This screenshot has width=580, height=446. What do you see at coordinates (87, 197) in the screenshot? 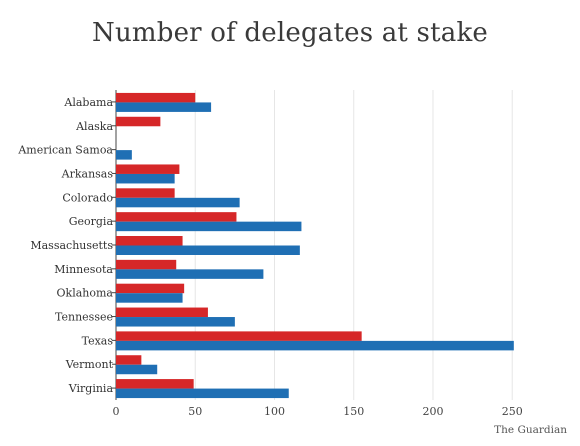
I see `y-tick-label: Colorado` at bounding box center [87, 197].